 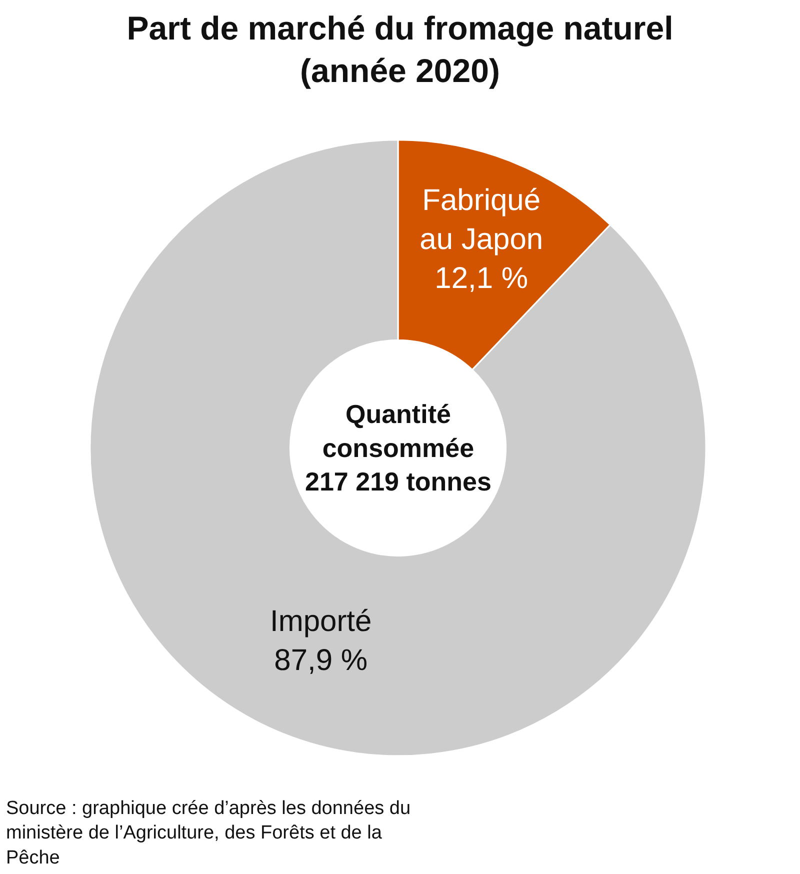 What do you see at coordinates (482, 220) in the screenshot?
I see `slice-label: Fabriqué au Japon` at bounding box center [482, 220].